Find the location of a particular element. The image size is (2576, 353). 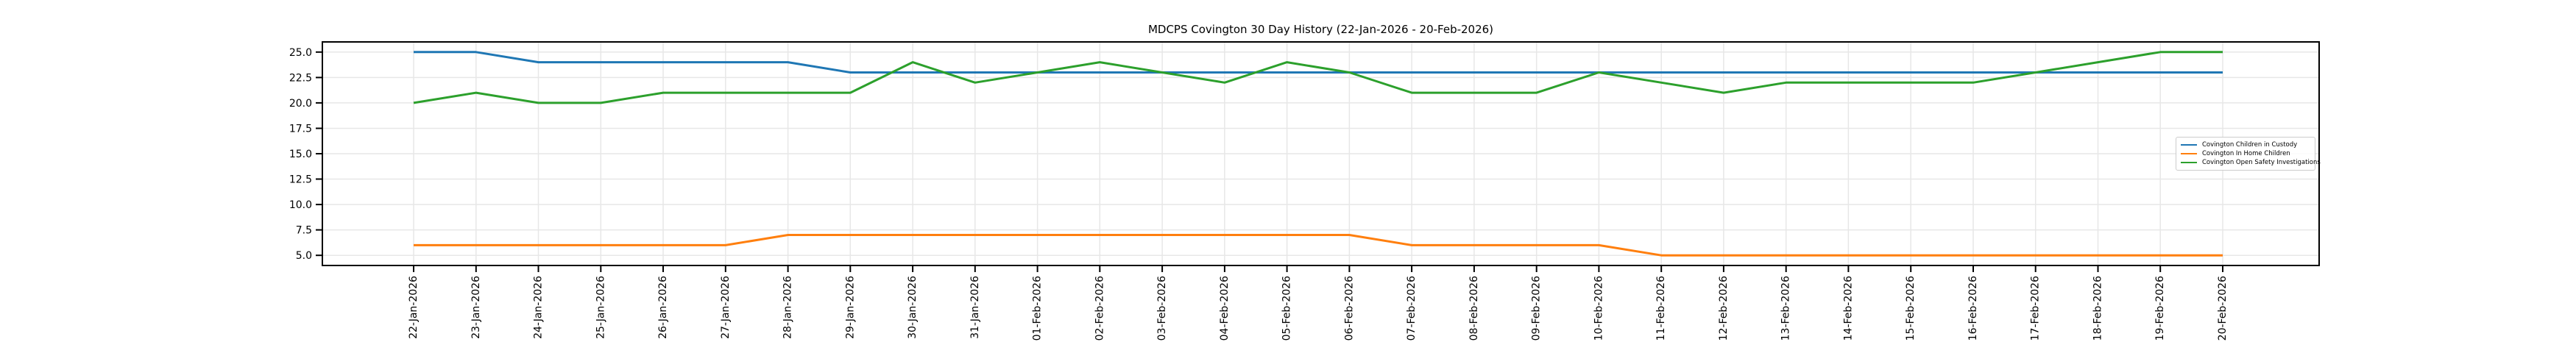

legend-item-label: Covington Children in Custody is located at coordinates (2250, 145).